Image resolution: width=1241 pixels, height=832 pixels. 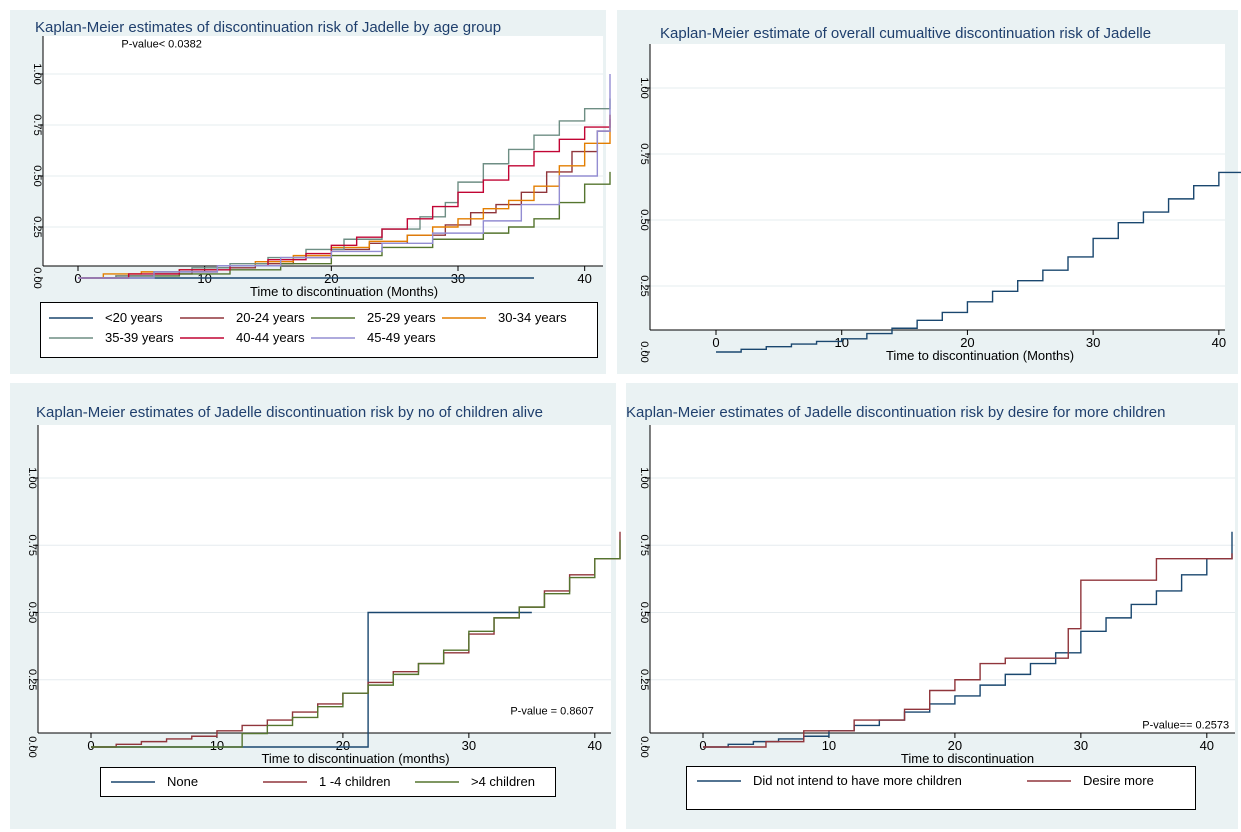 What do you see at coordinates (139, 337) in the screenshot?
I see `legend-label: 35-39 years` at bounding box center [139, 337].